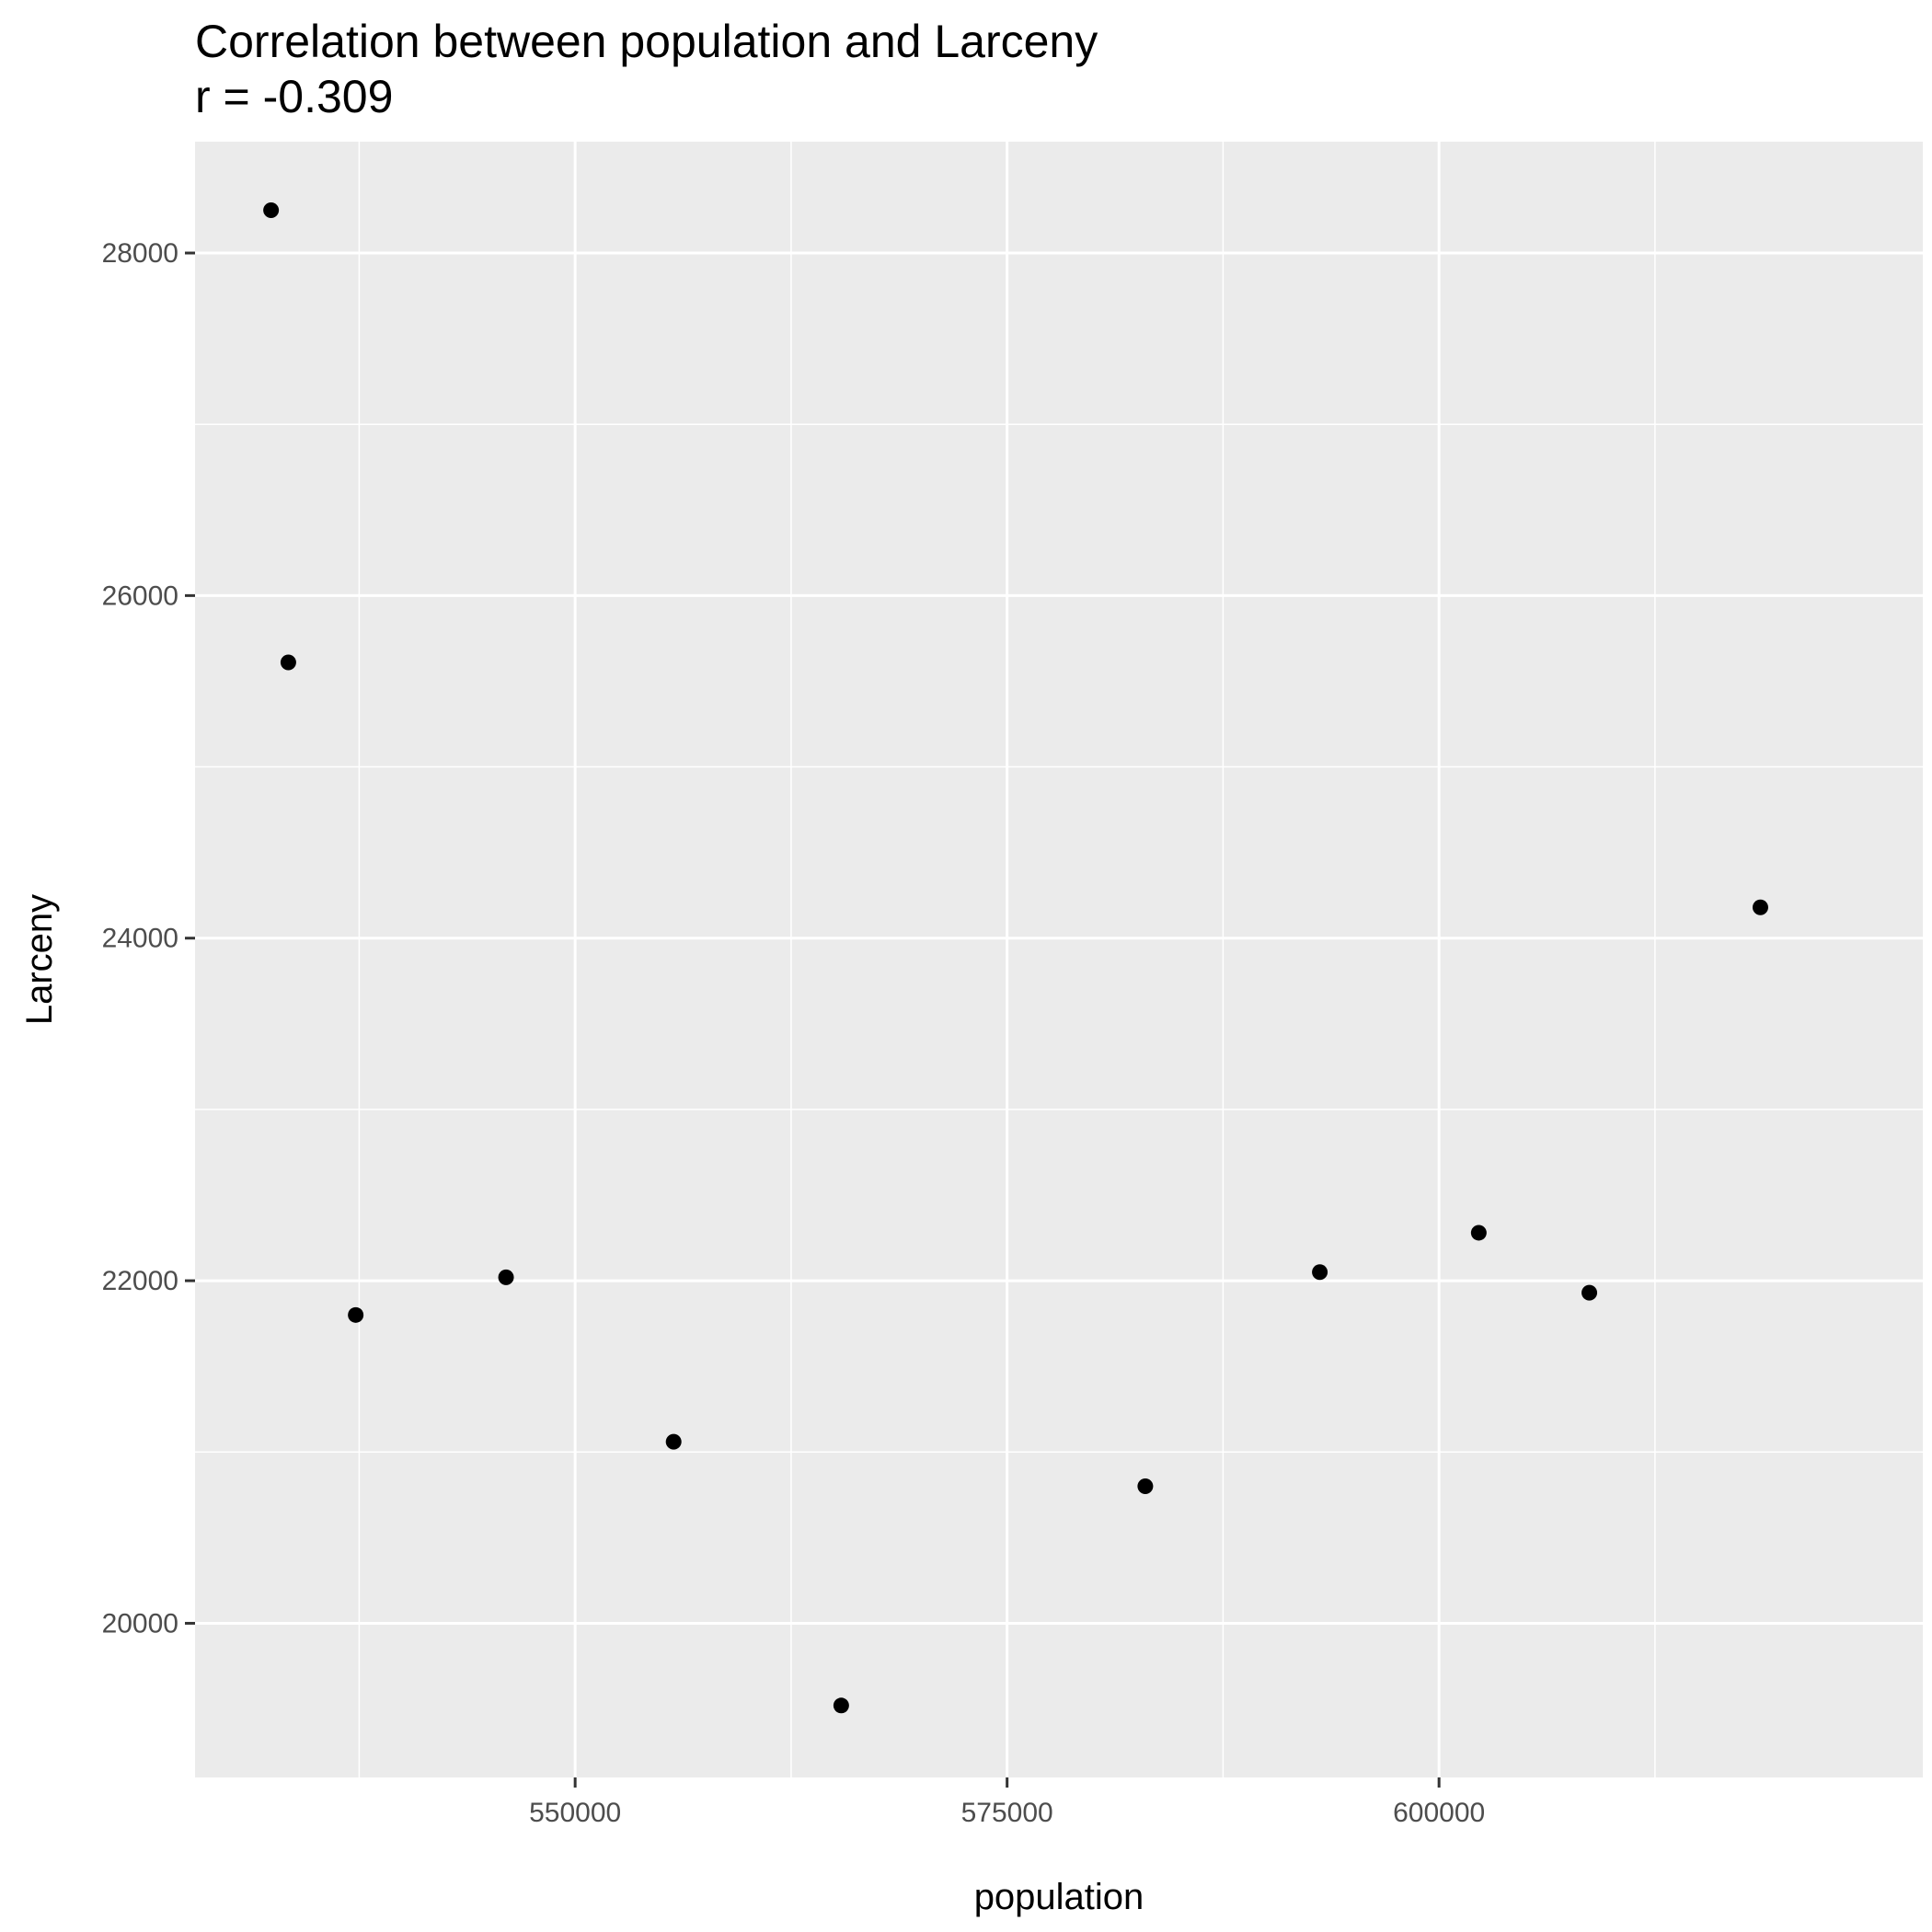 The image size is (1932, 1932). I want to click on x-tick-label: 600000, so click(1439, 1813).